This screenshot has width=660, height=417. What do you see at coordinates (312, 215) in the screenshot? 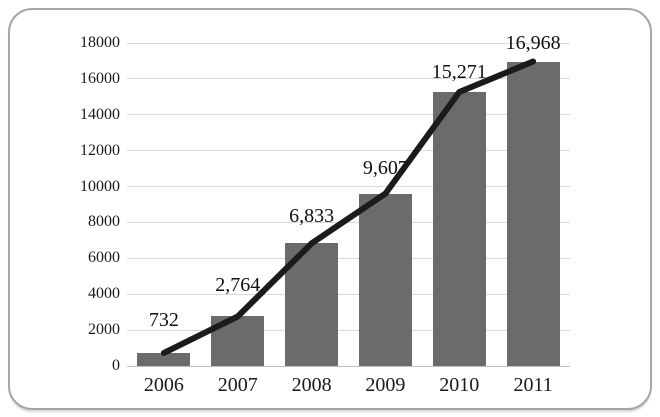
I see `data-label-2008: 6,833` at bounding box center [312, 215].